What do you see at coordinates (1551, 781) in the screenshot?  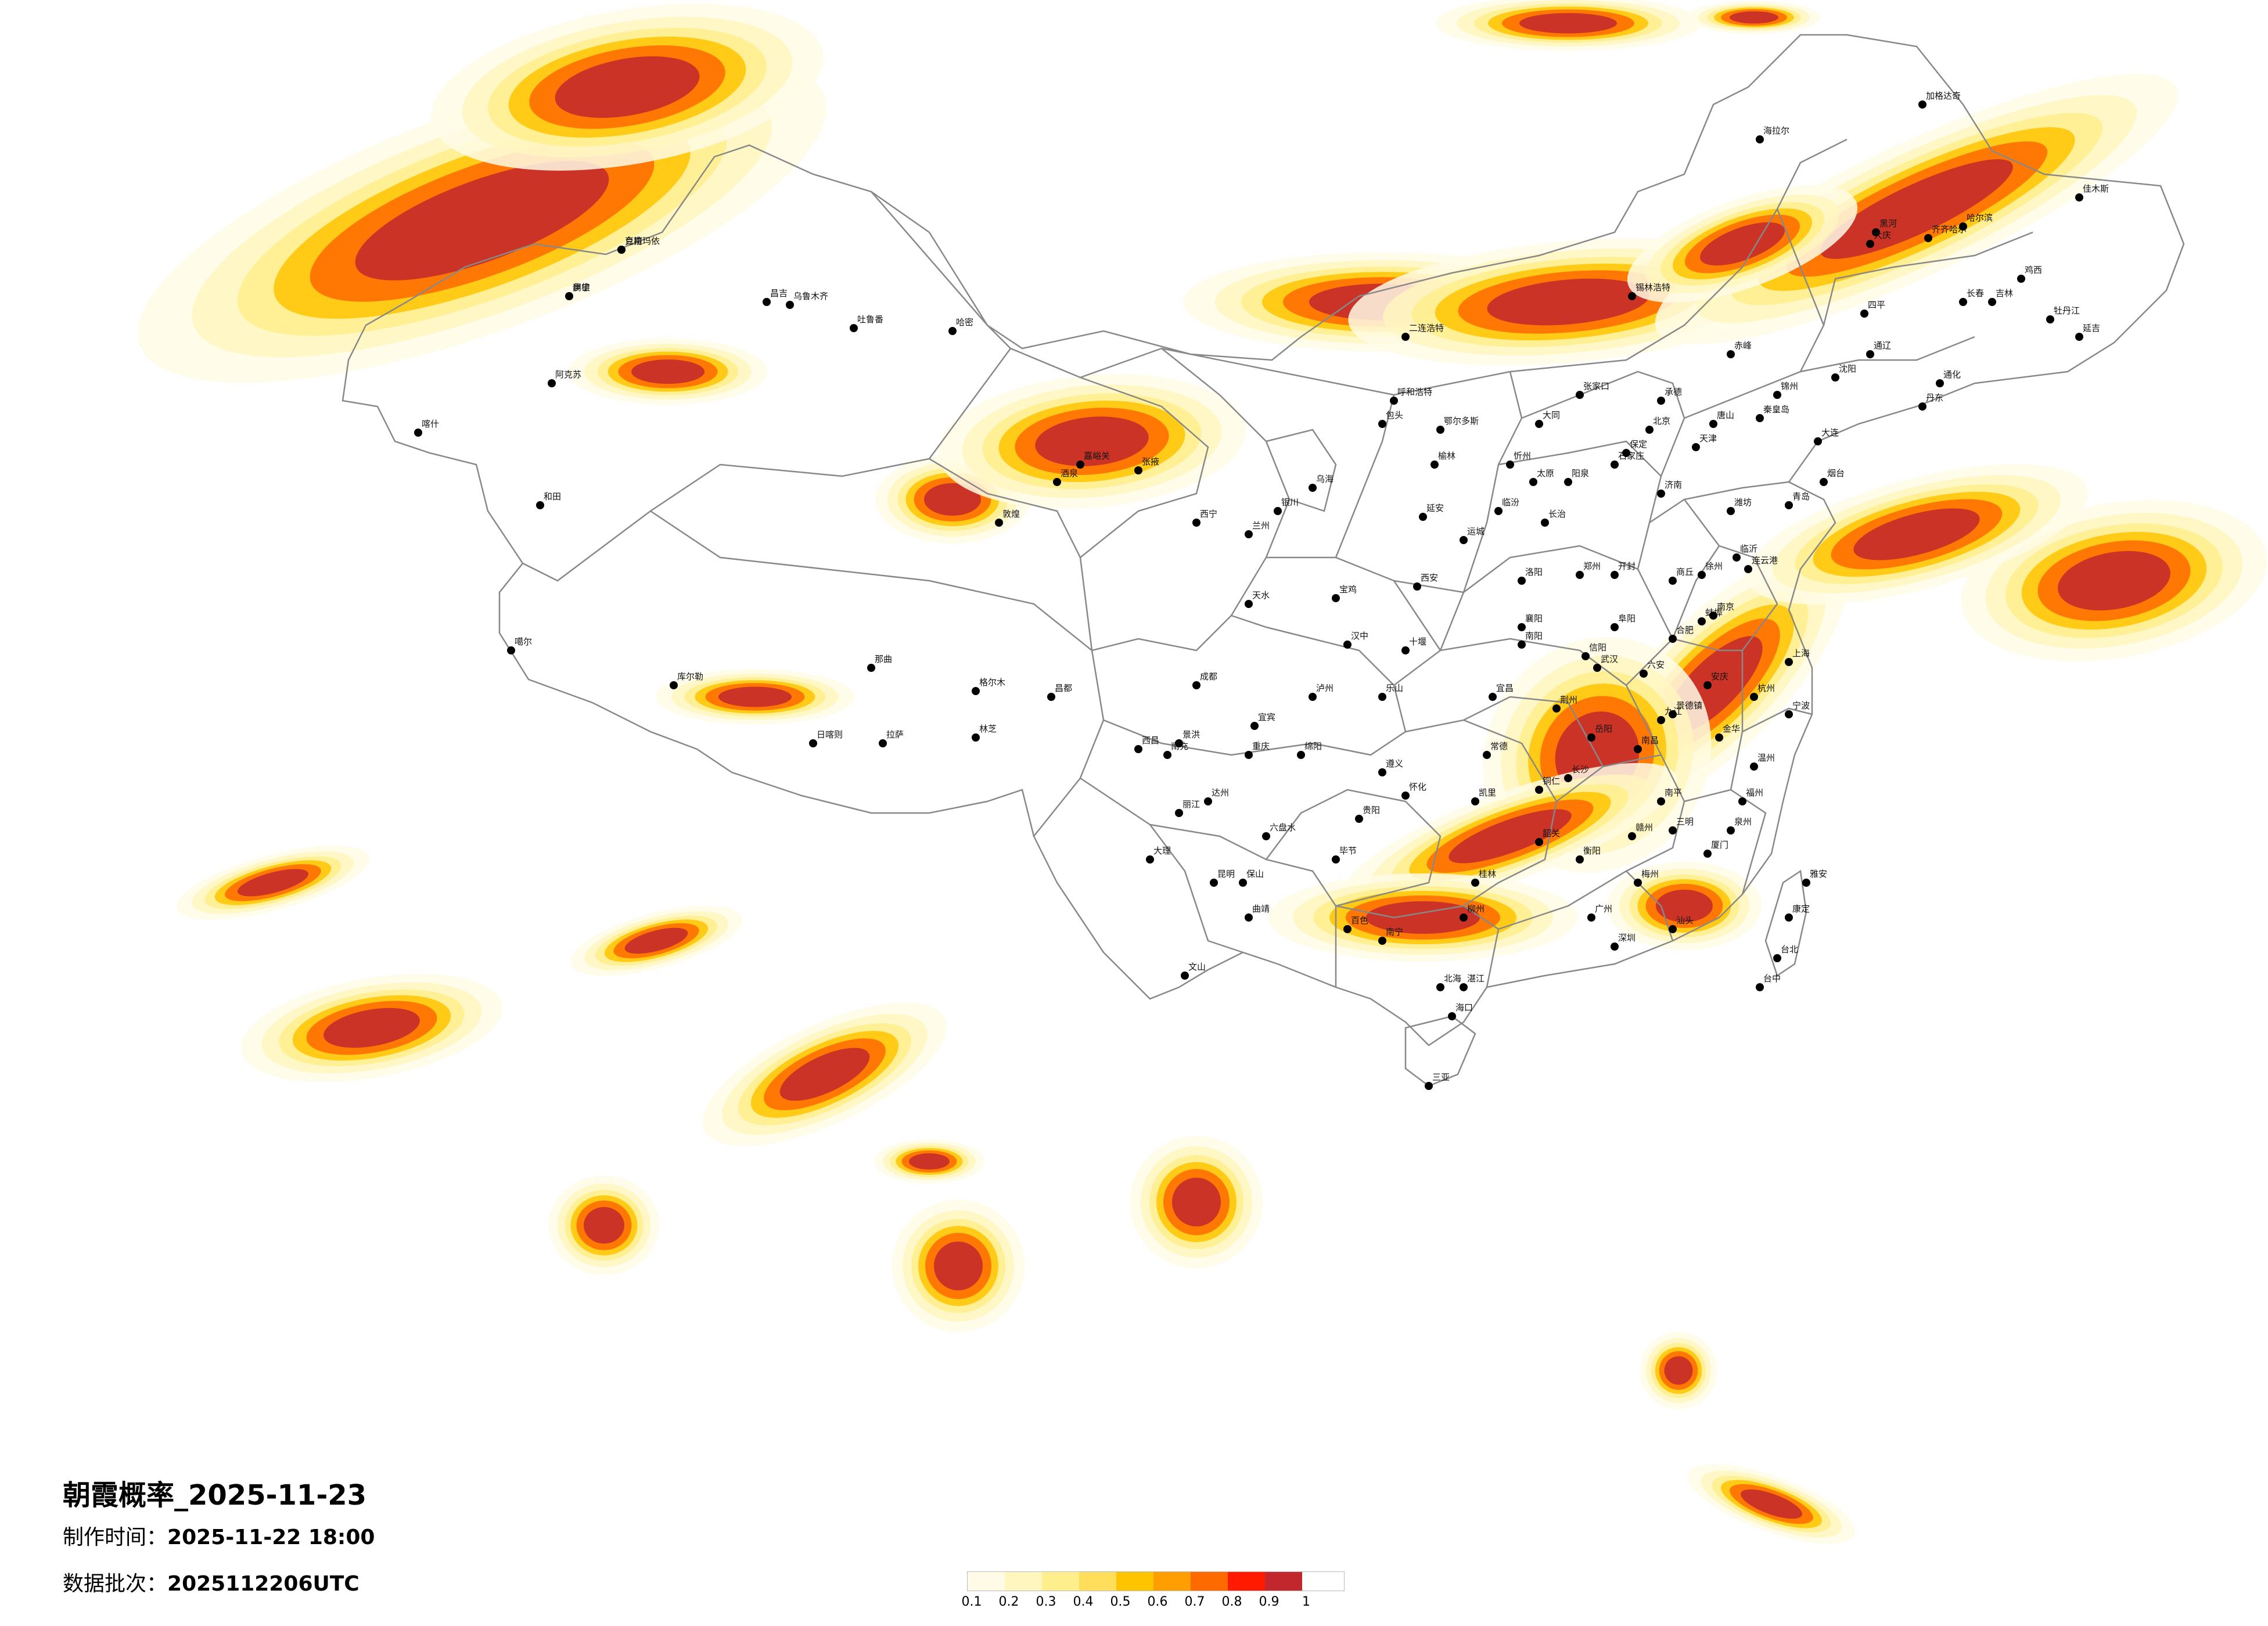 I see `city-label: 铜仁` at bounding box center [1551, 781].